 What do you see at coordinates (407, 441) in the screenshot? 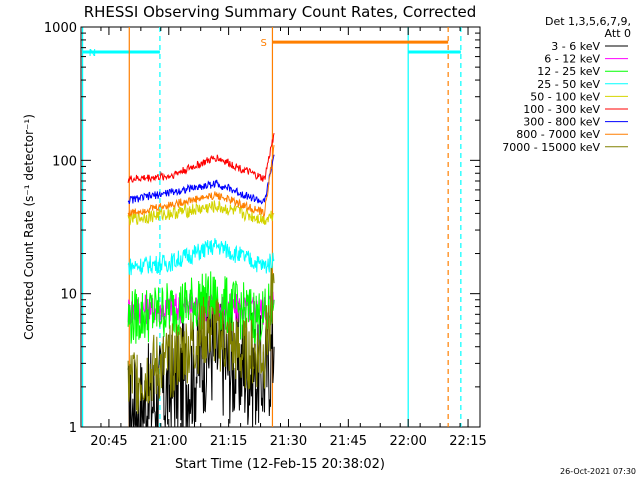
I see `x-tick-label: 22:00` at bounding box center [407, 441].